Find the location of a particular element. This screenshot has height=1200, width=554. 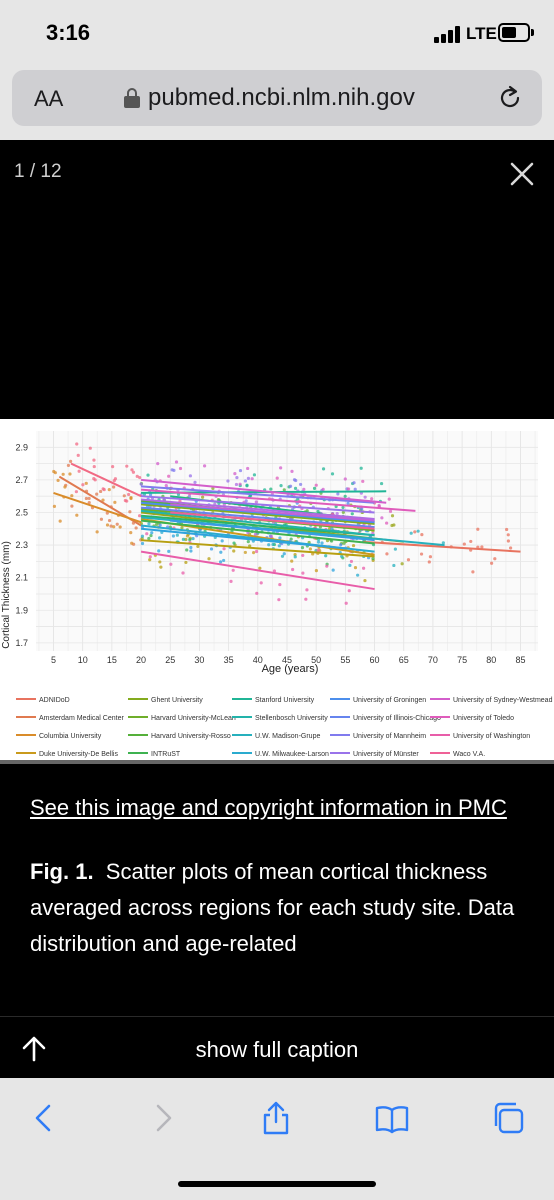

reader-options-button: AA is located at coordinates (49, 98).